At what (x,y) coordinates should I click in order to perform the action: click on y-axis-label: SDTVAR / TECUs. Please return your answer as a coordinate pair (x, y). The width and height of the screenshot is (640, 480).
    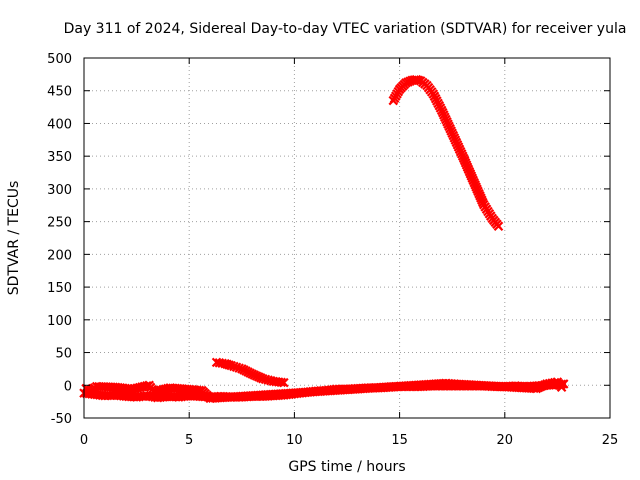
    Looking at the image, I should click on (14, 238).